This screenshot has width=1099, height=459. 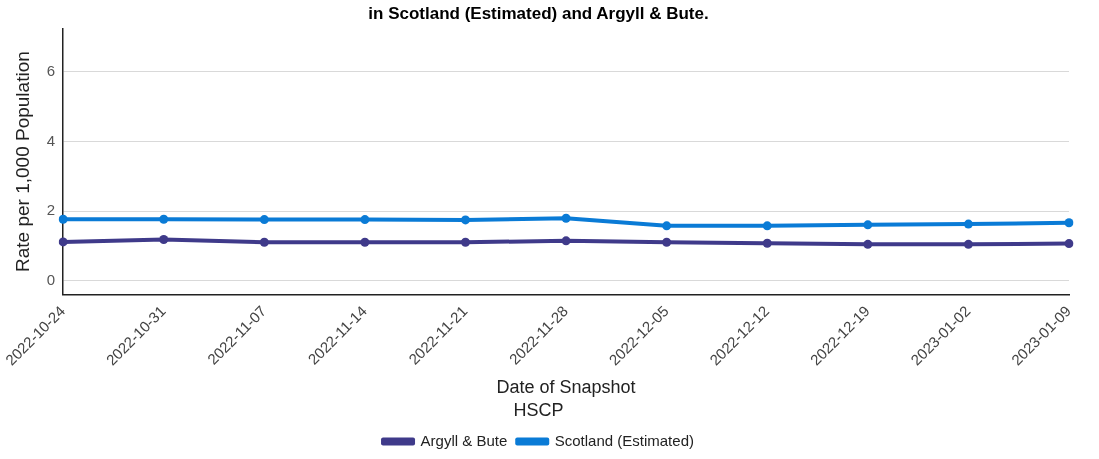 I want to click on y-tick-label: 6, so click(x=51, y=71).